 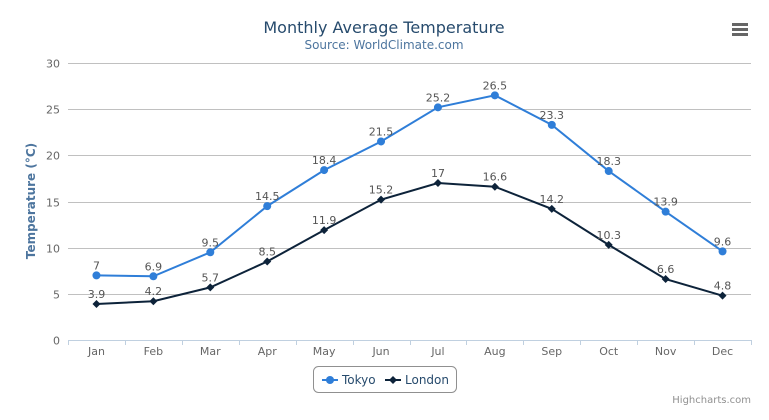 I want to click on legend-label-london: London, so click(x=427, y=380).